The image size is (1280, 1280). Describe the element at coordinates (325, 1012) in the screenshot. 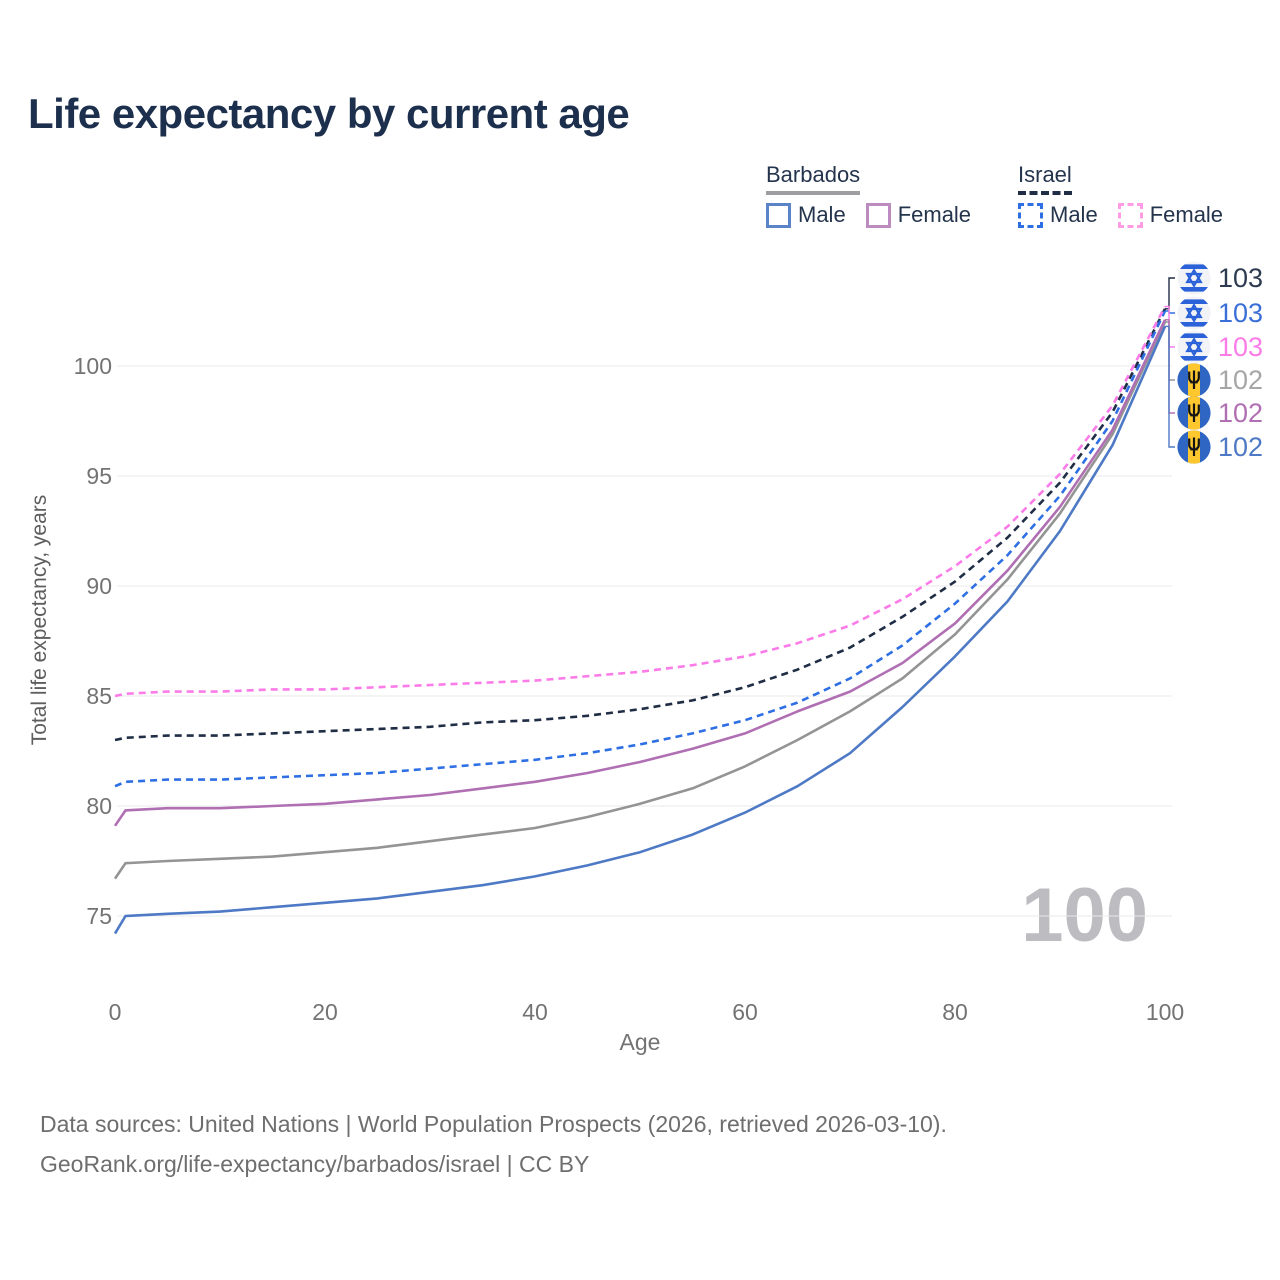

I see `x-tick: 20` at that location.